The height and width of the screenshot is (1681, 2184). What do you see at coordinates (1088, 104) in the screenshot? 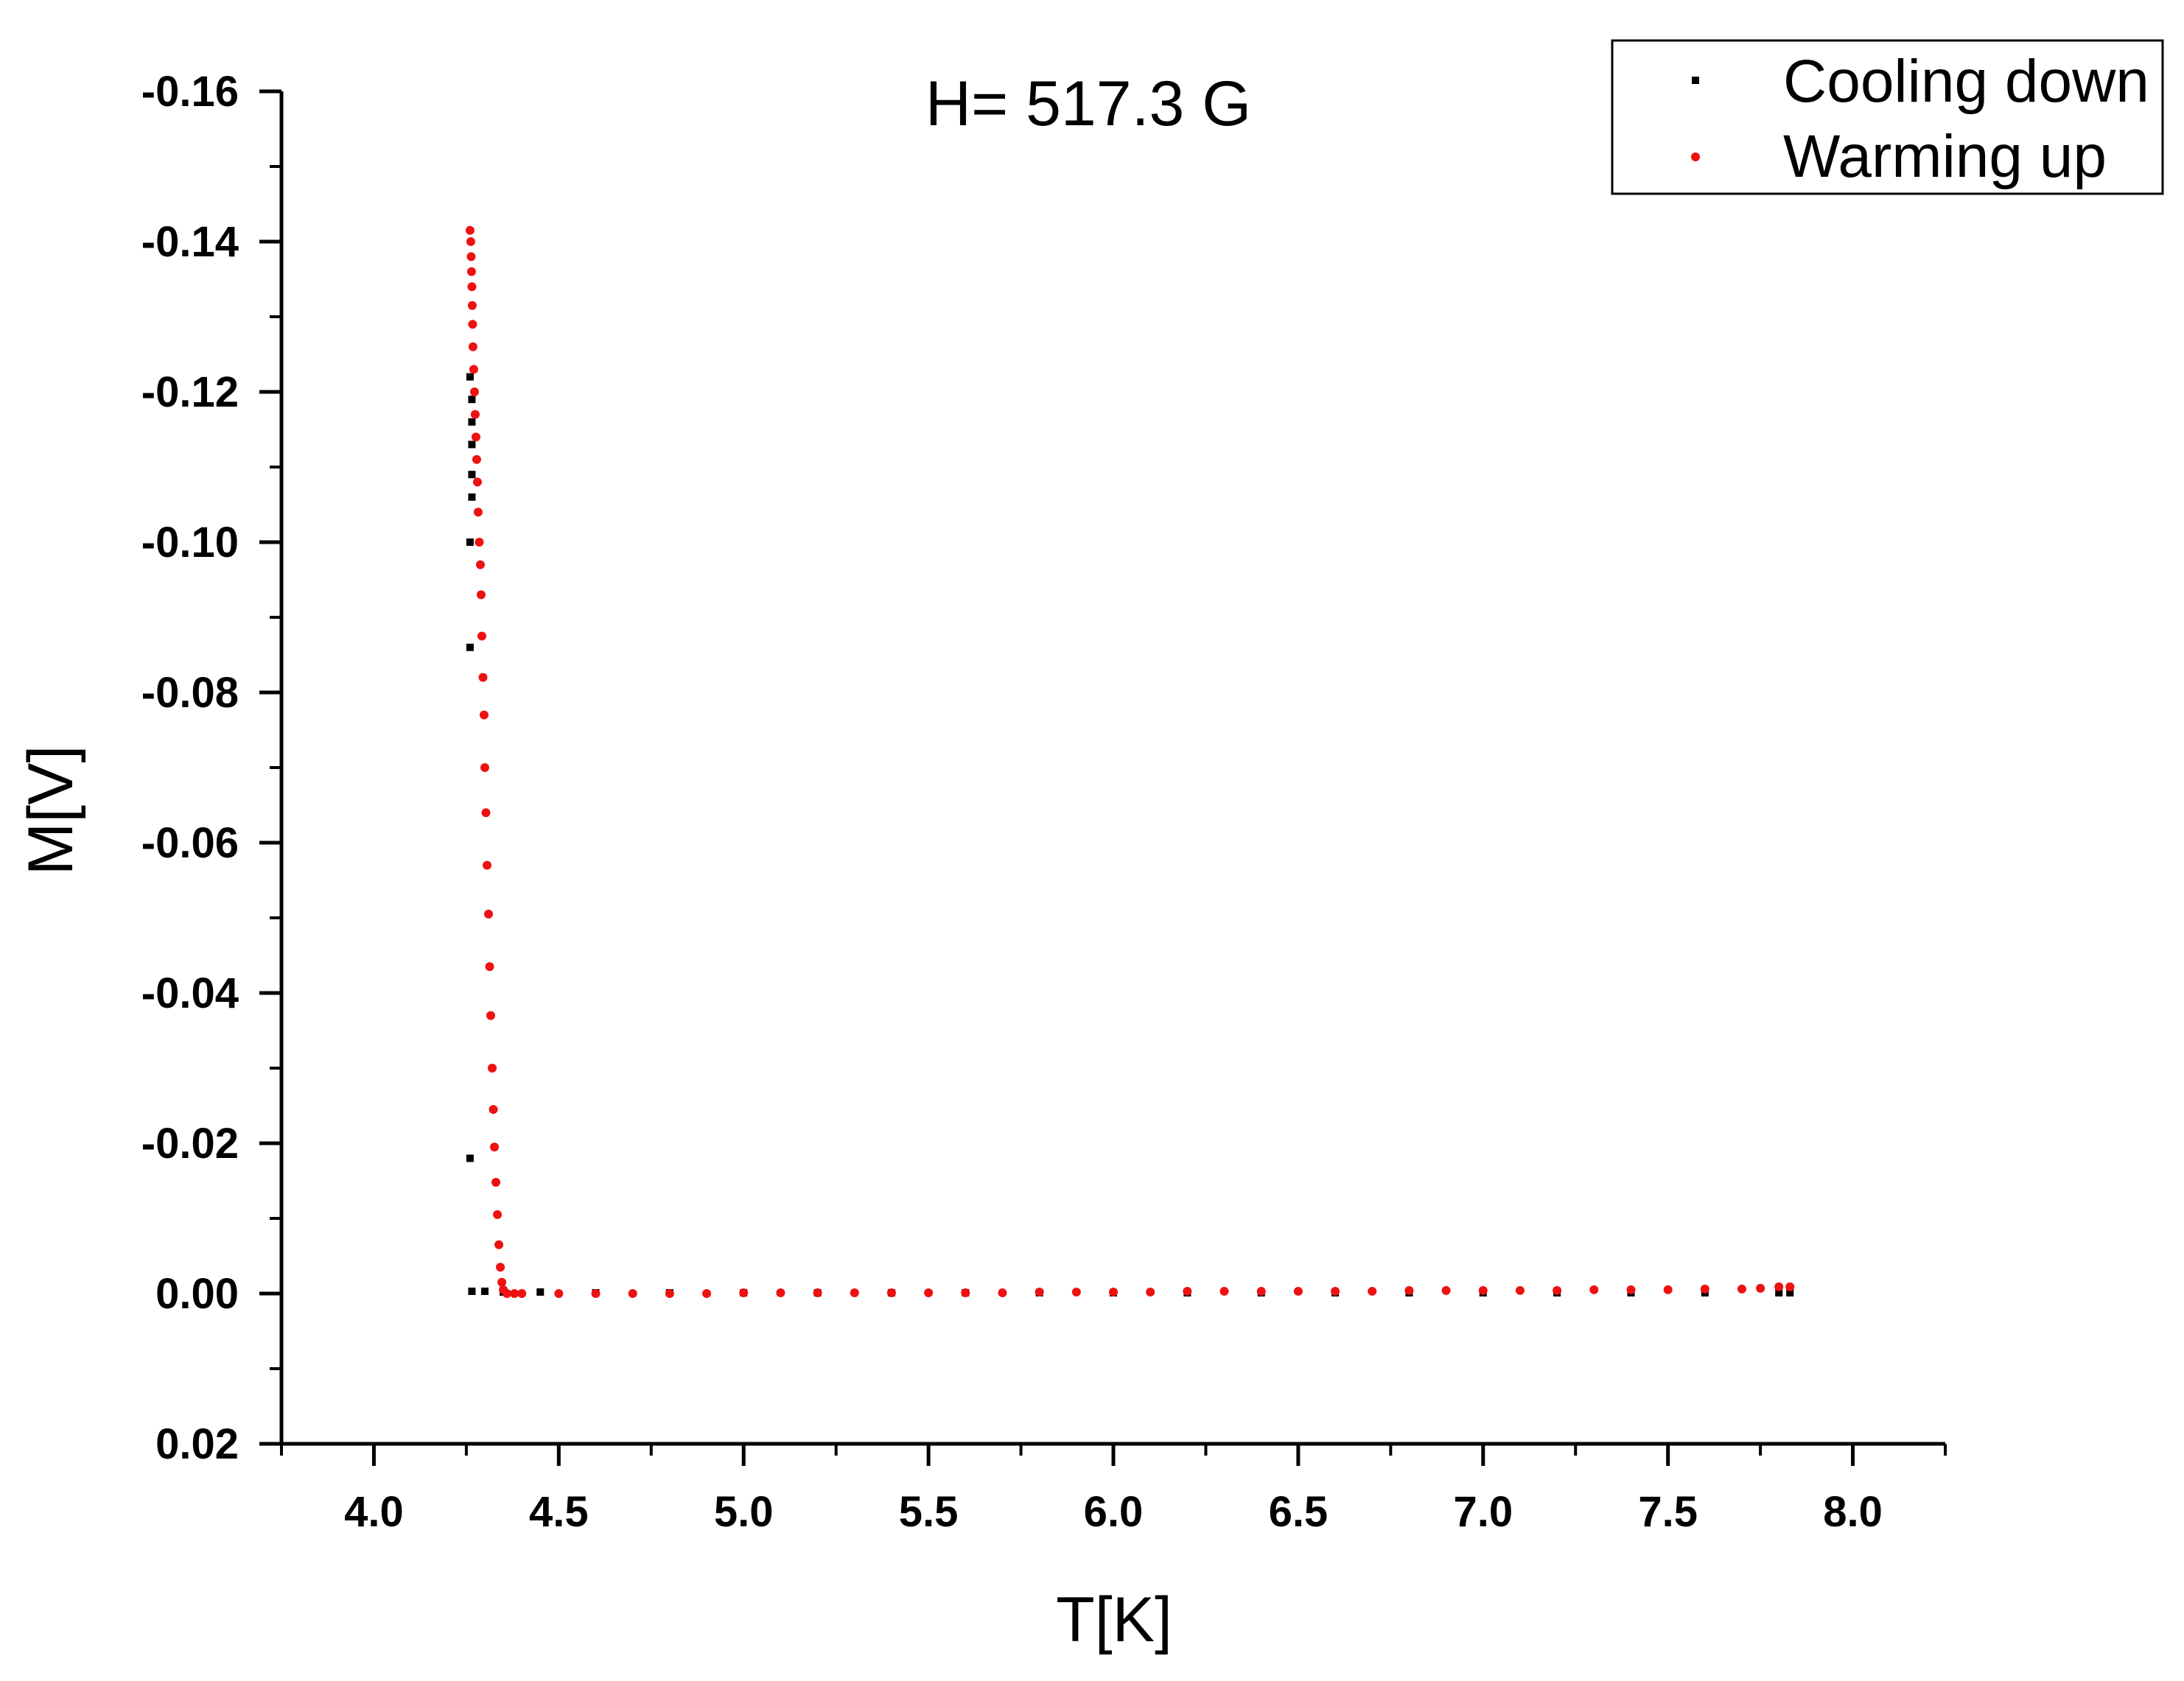
I see `chart-title: H= 517.3 G` at bounding box center [1088, 104].